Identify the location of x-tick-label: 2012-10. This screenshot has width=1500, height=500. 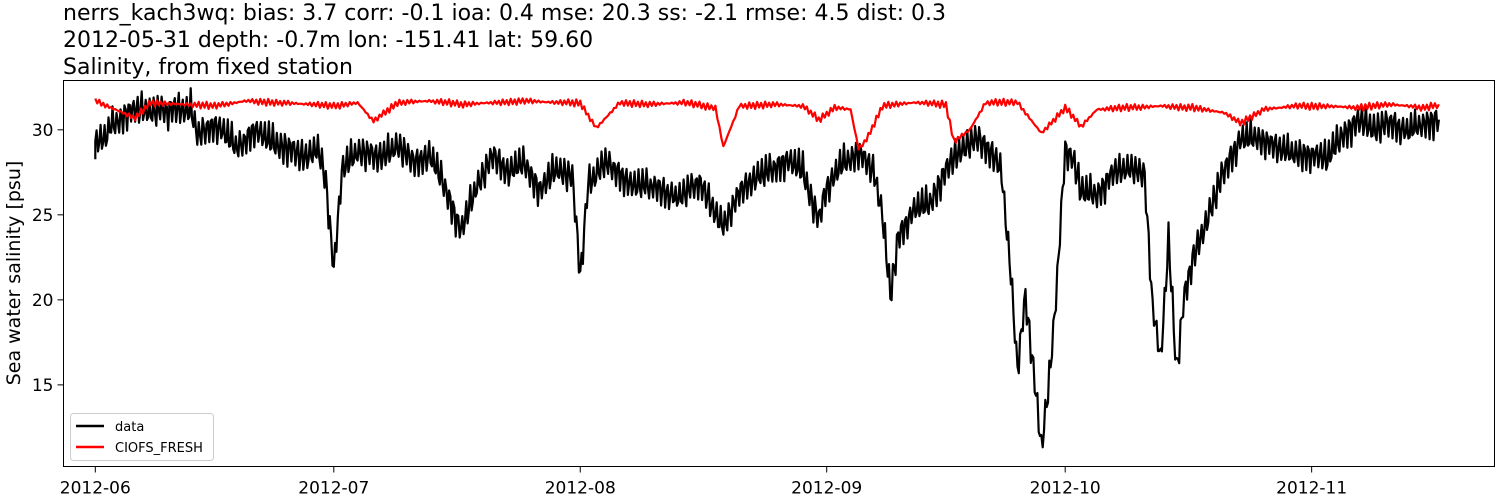
(1065, 489).